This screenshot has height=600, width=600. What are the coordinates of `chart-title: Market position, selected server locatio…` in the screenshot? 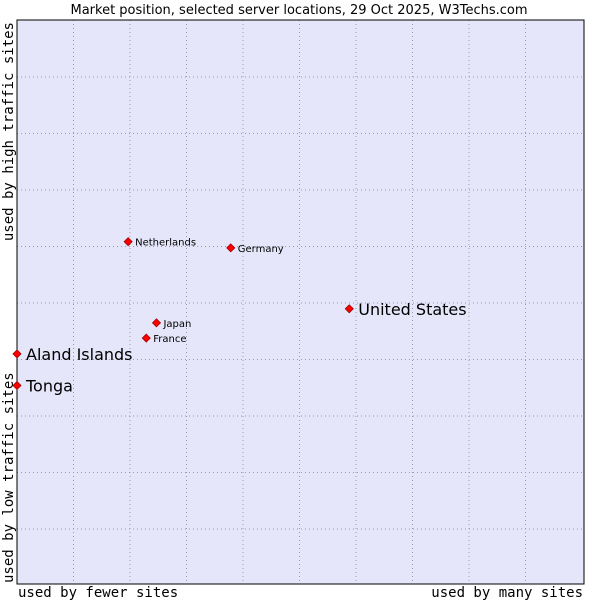 It's located at (298, 10).